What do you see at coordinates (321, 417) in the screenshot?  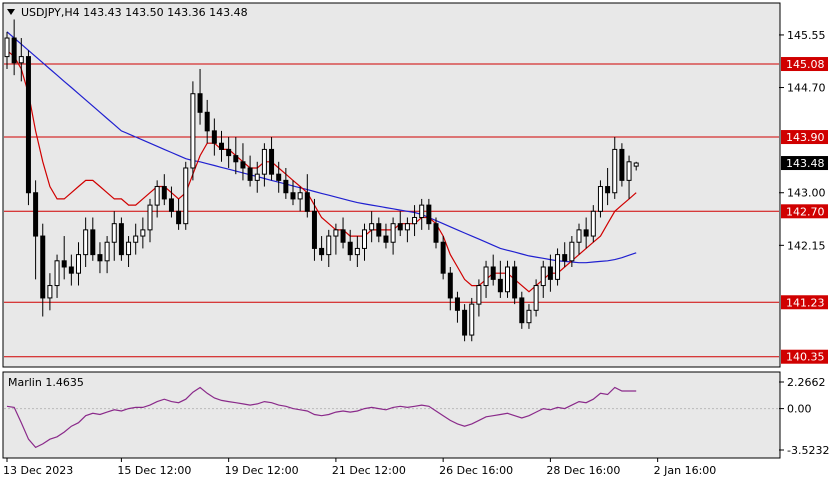 I see `oscillator-line` at bounding box center [321, 417].